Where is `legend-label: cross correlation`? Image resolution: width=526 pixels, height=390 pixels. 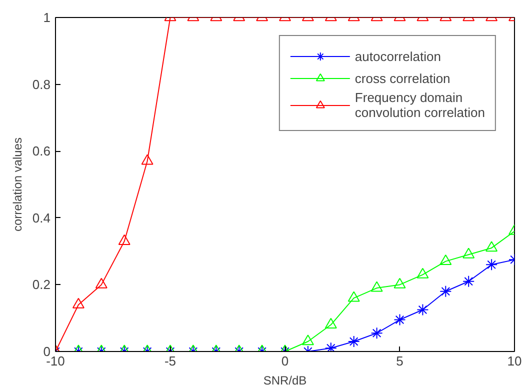 legend-label: cross correlation is located at coordinates (402, 78).